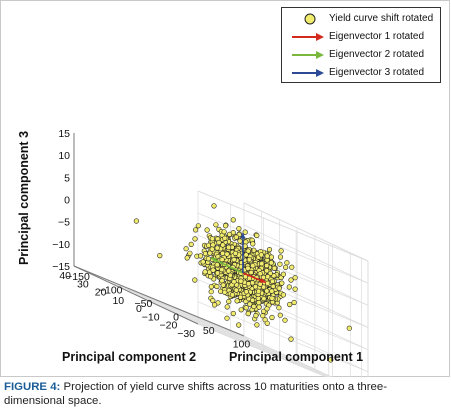 The image size is (451, 419). I want to click on box-edge, so click(306, 232).